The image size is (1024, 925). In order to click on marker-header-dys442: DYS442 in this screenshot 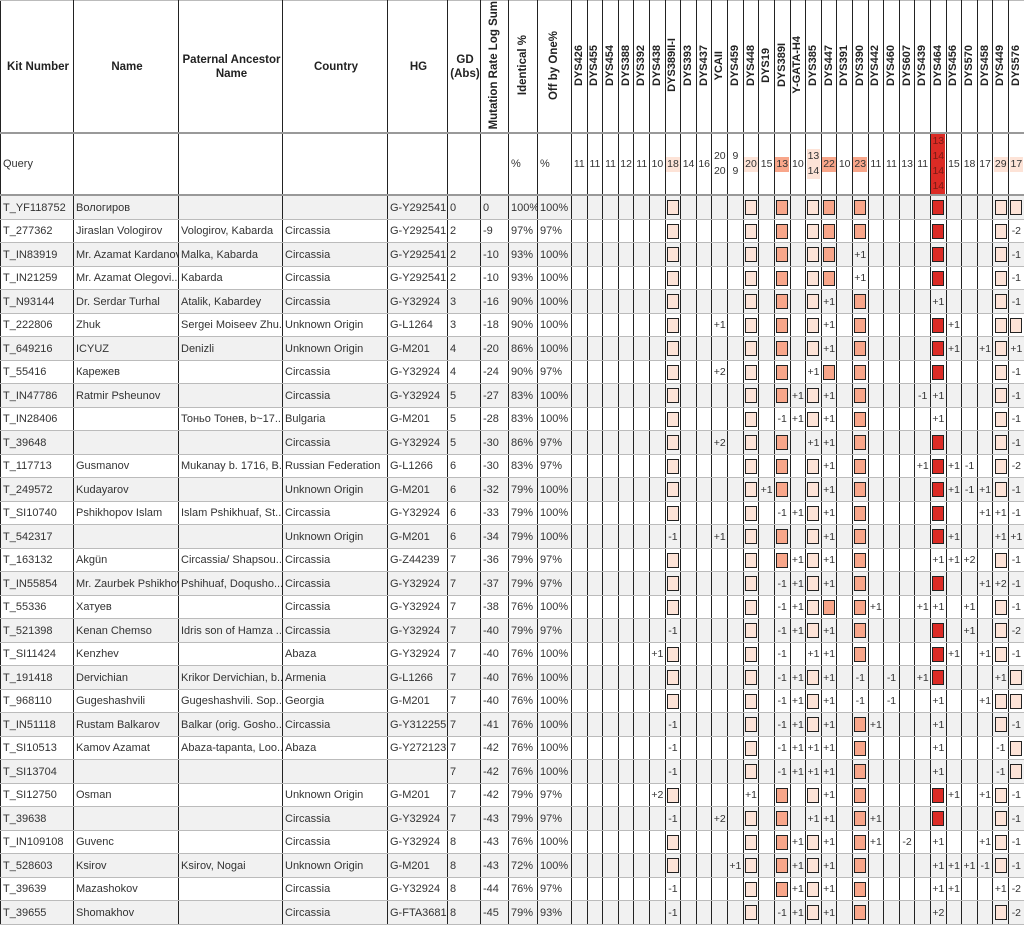, I will do `click(876, 67)`.